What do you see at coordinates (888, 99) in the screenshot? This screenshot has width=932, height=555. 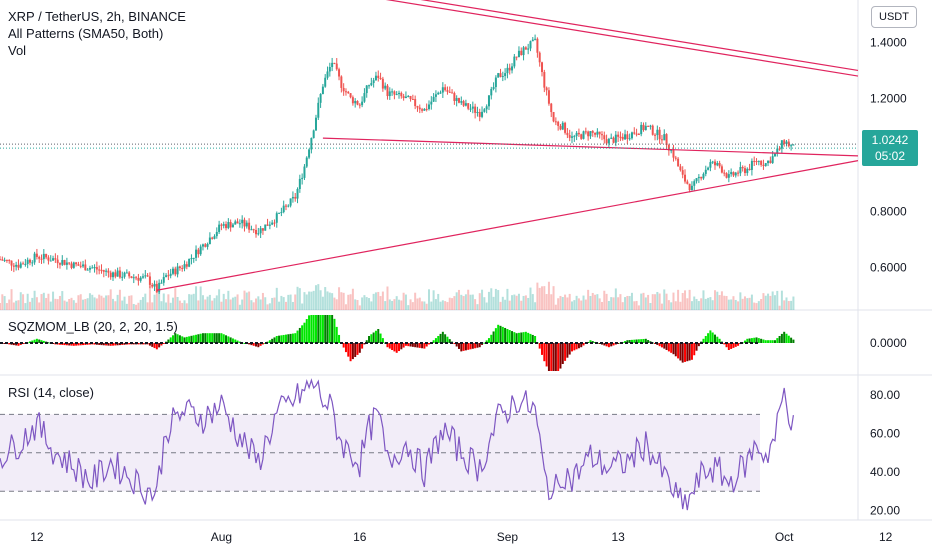 I see `price-axis-label: 1.2000` at bounding box center [888, 99].